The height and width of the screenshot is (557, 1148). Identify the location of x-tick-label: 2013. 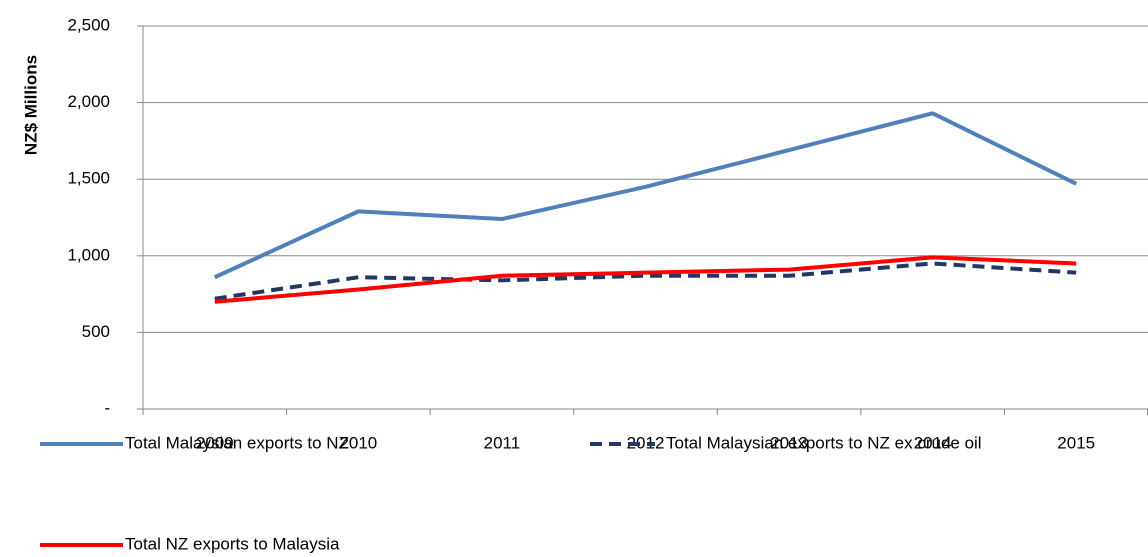
(789, 442).